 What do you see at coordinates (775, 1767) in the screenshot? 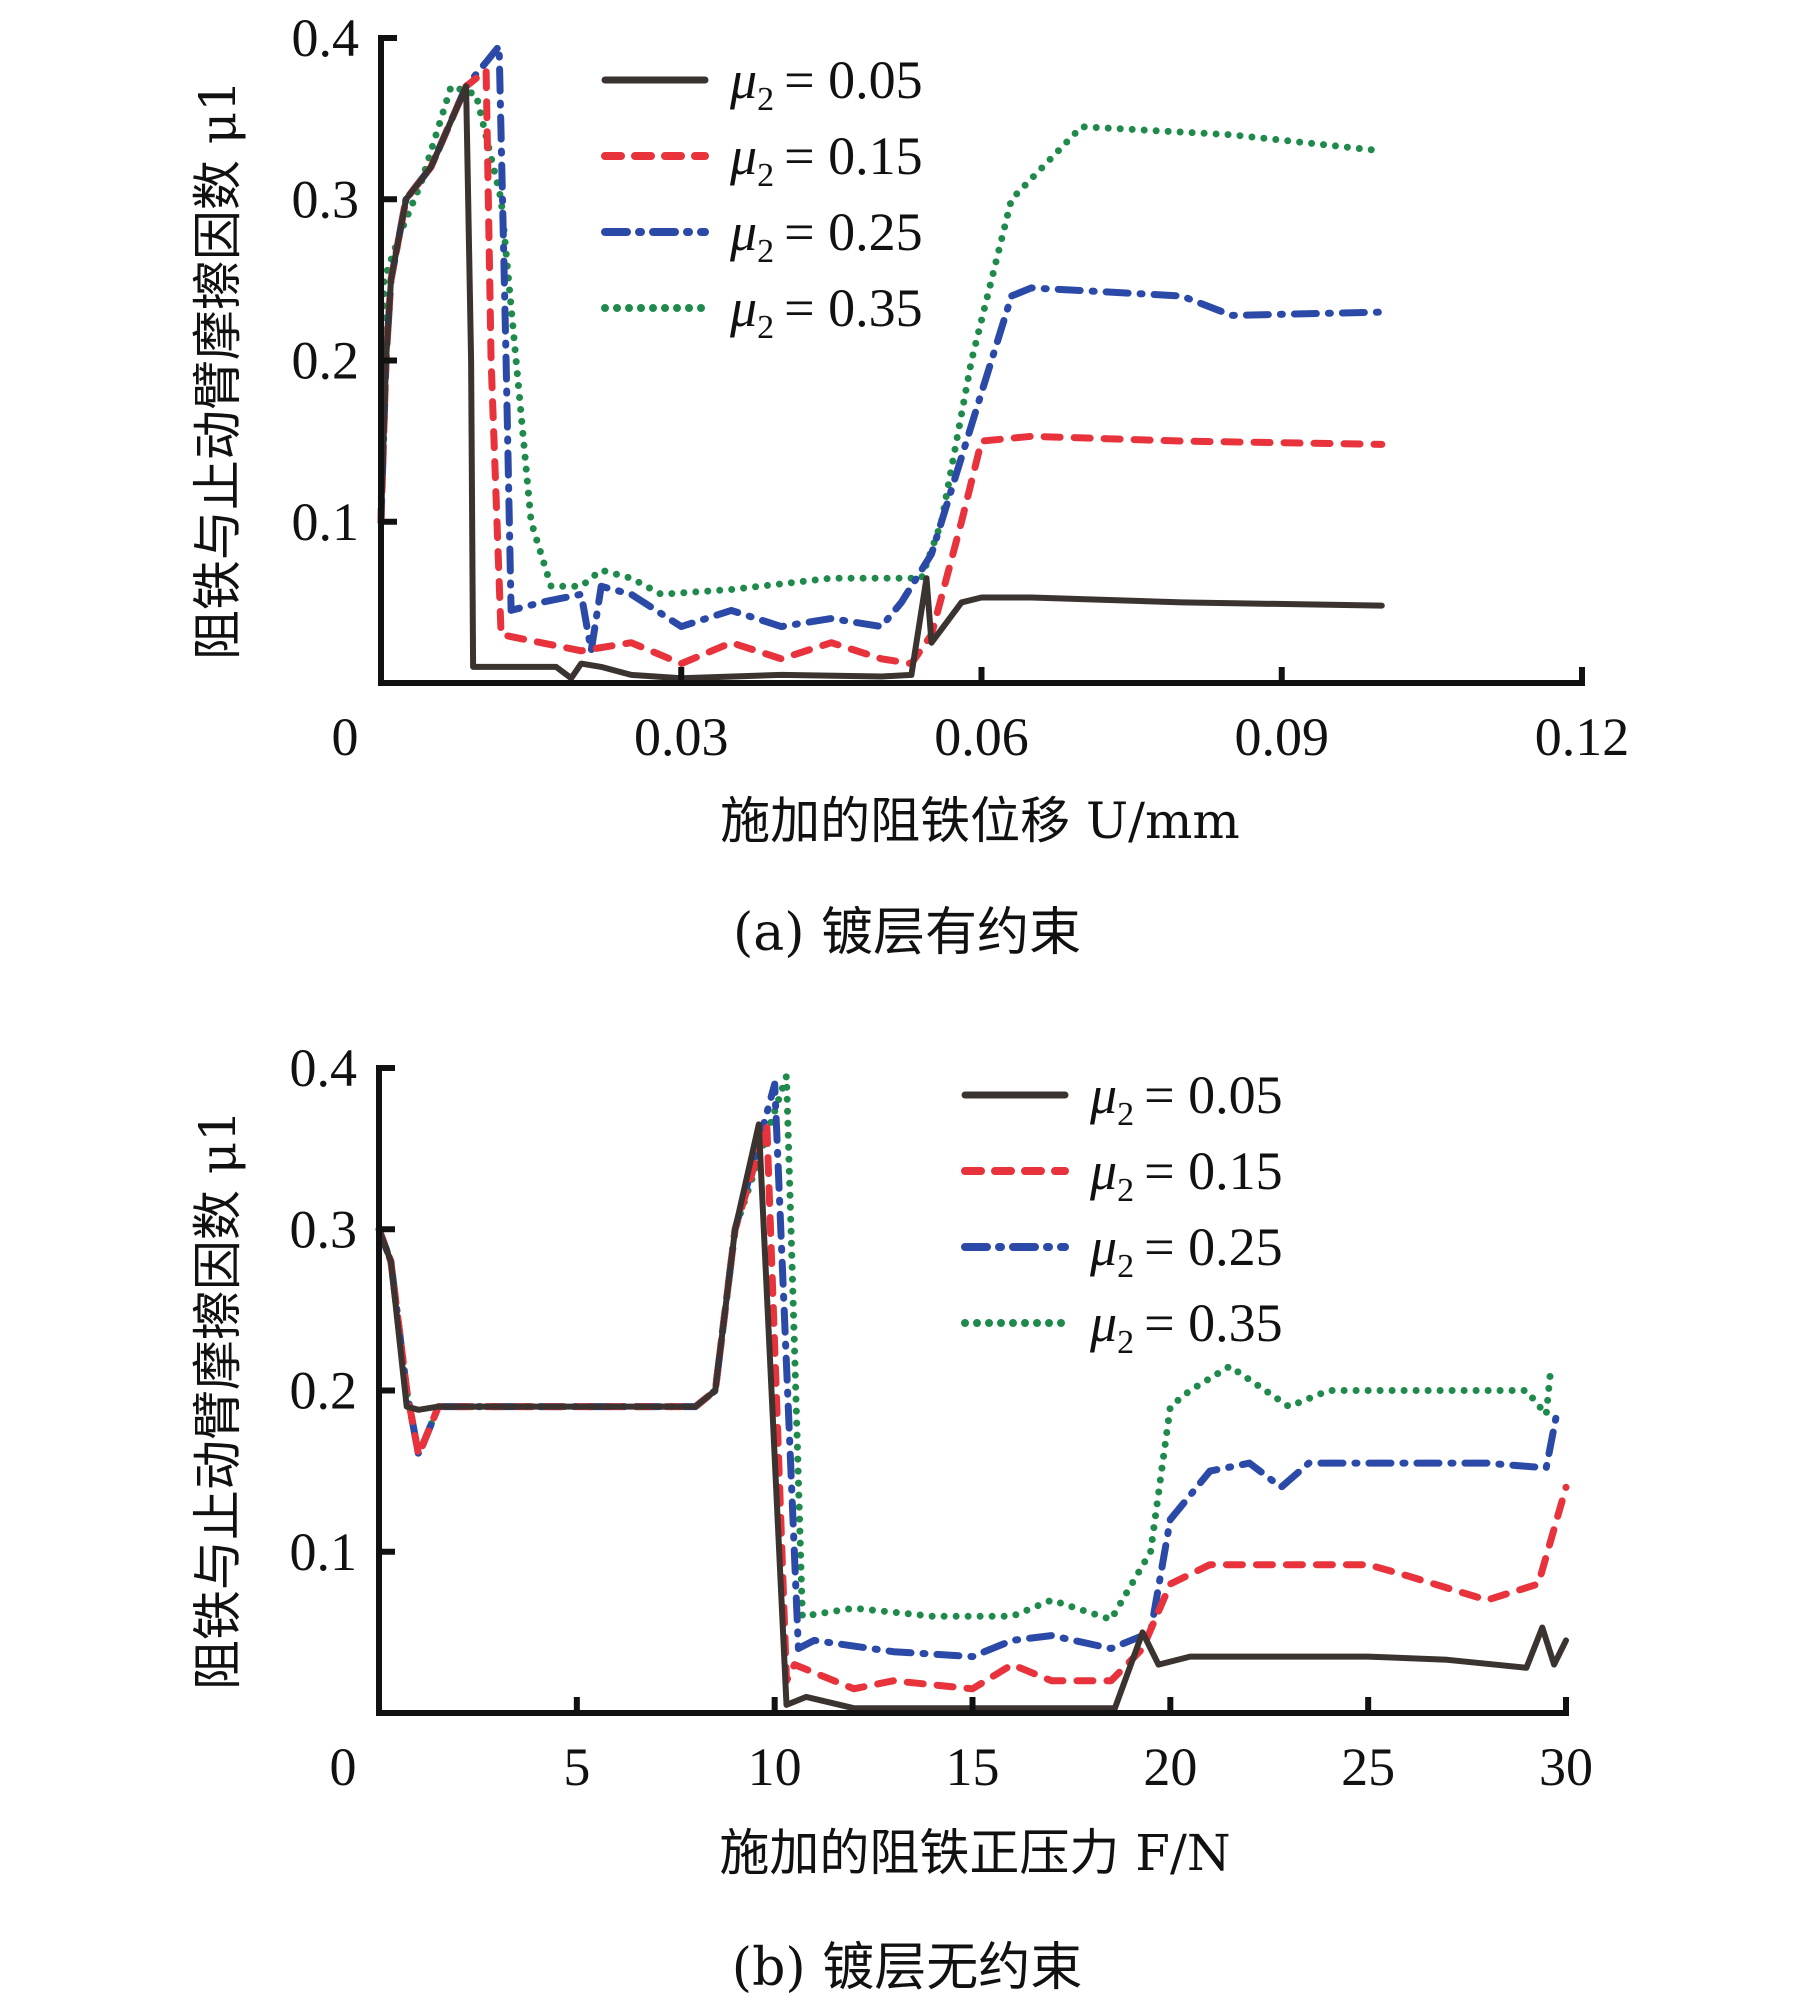
I see `x-tick-label: 10` at bounding box center [775, 1767].